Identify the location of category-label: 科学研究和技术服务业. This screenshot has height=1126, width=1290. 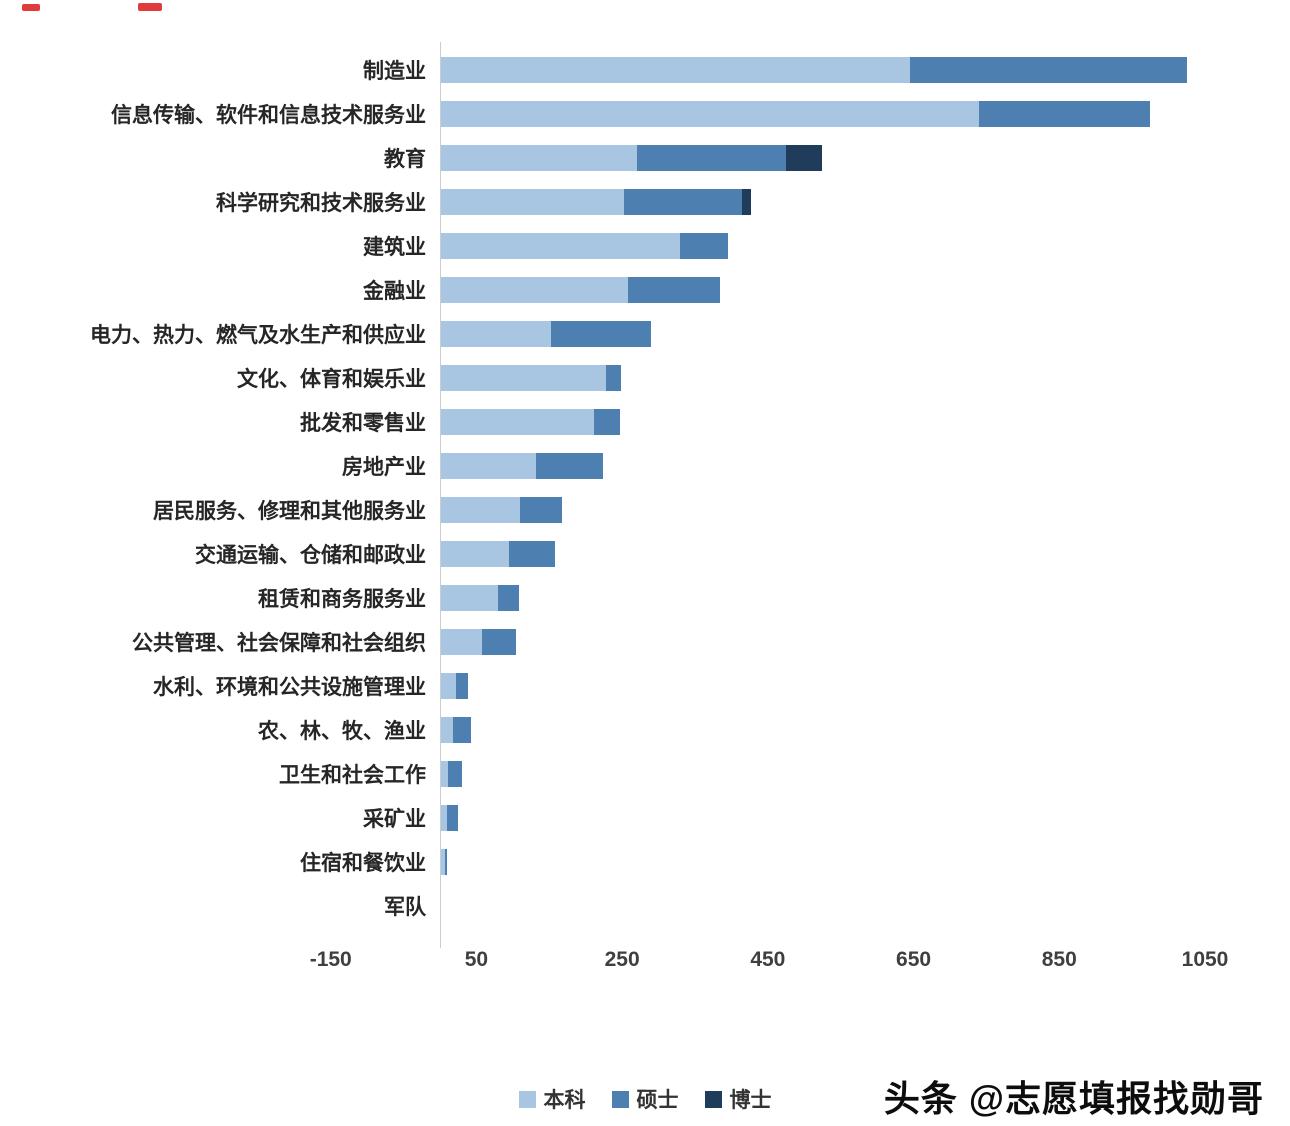
(321, 203).